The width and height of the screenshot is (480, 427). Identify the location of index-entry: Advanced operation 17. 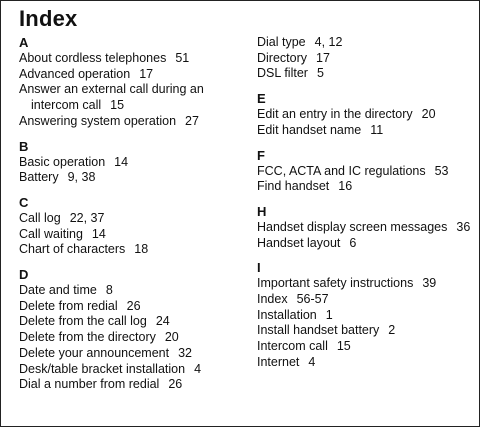
(130, 75).